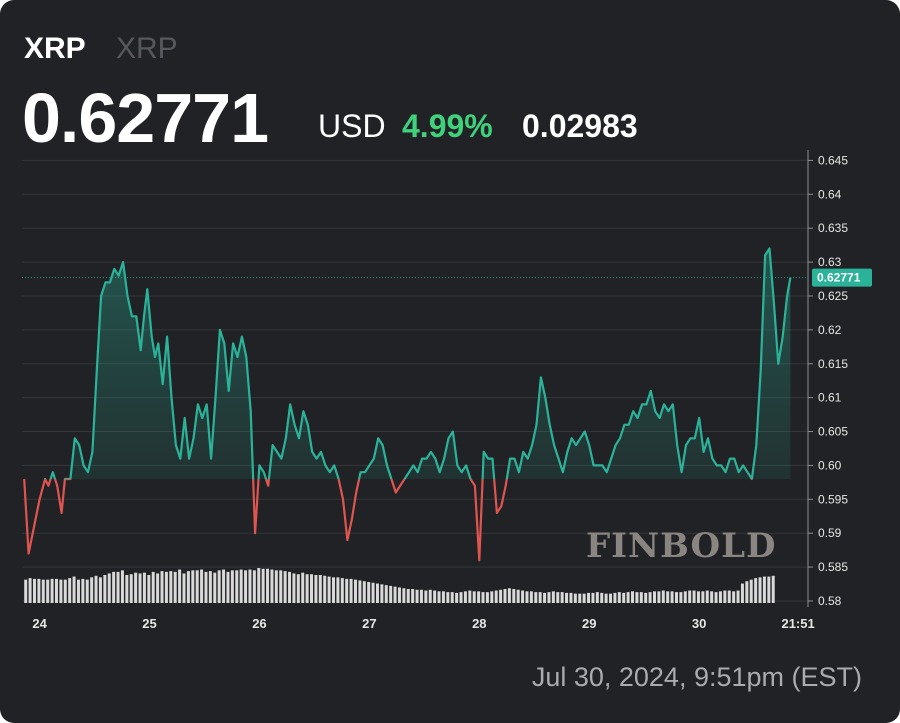  What do you see at coordinates (797, 623) in the screenshot?
I see `x-tick-label: 21:51` at bounding box center [797, 623].